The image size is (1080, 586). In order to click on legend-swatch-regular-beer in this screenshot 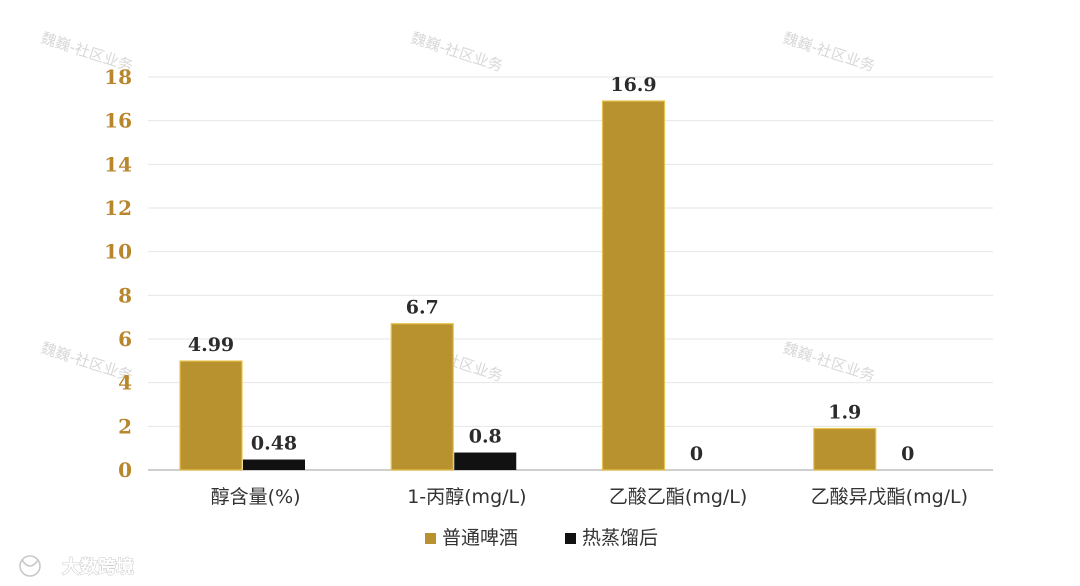, I will do `click(430, 538)`.